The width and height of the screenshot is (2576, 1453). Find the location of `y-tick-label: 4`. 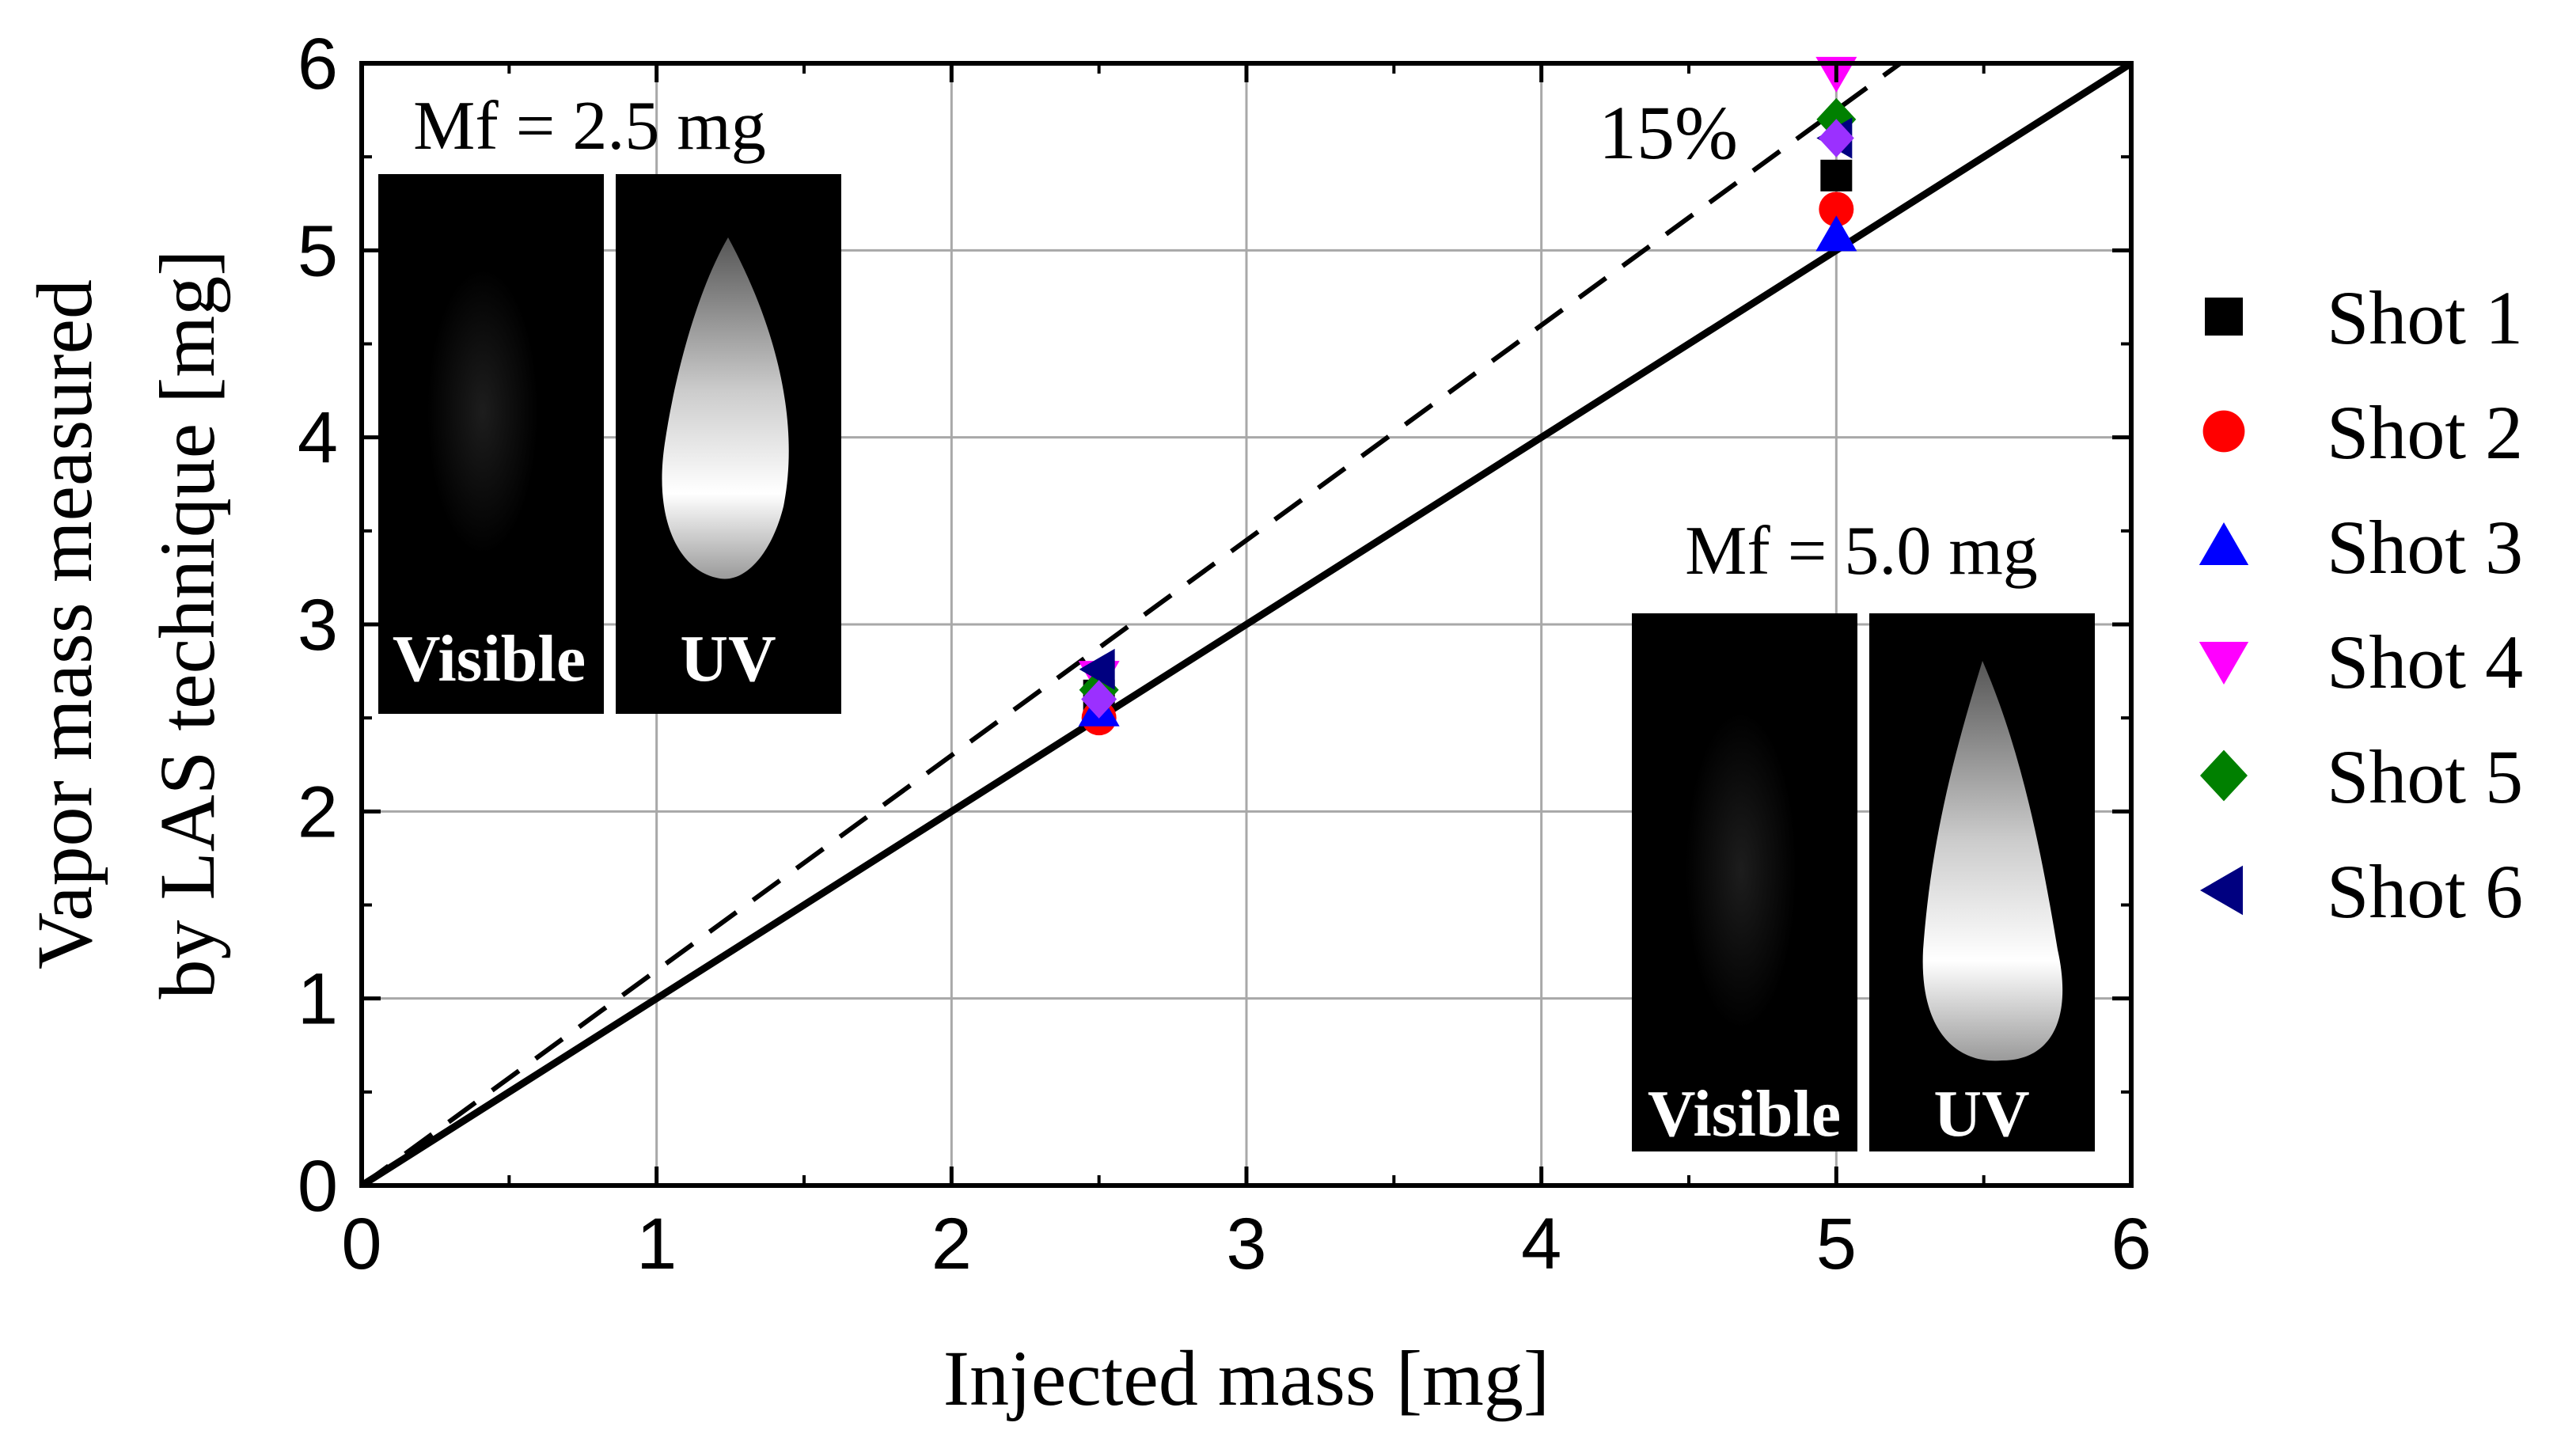

y-tick-label: 4 is located at coordinates (318, 439).